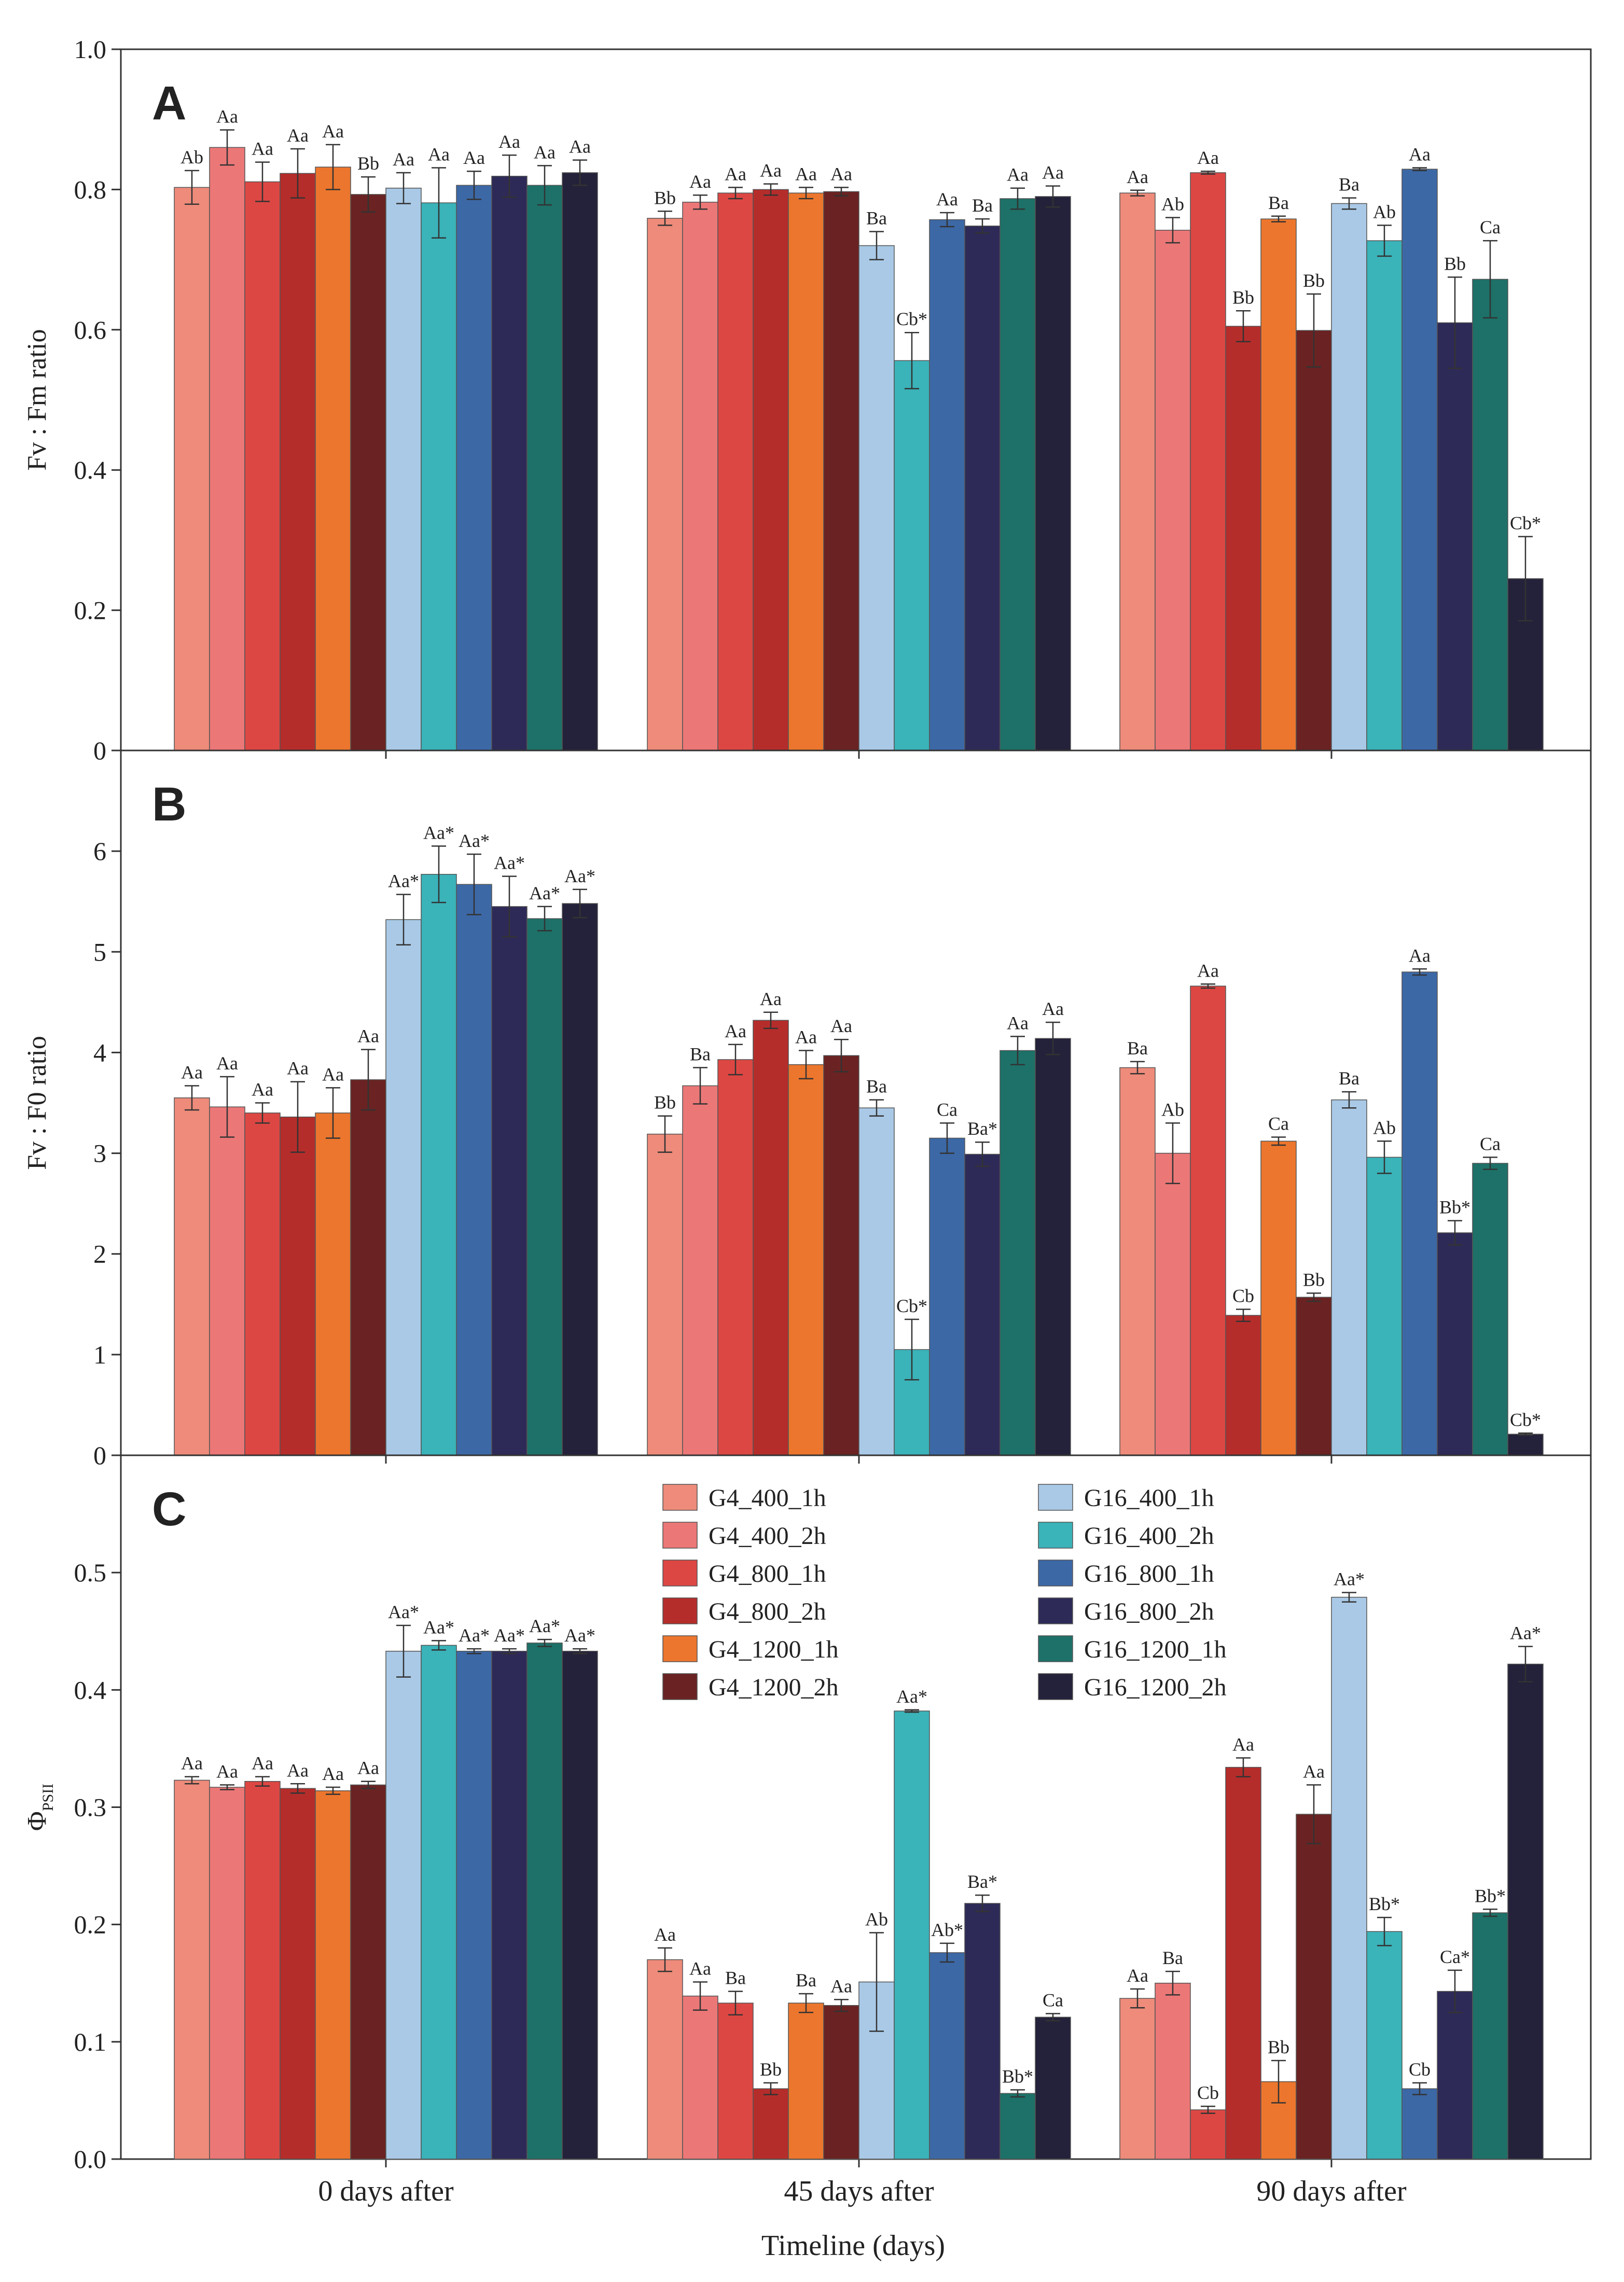 The width and height of the screenshot is (1624, 2282). What do you see at coordinates (1208, 2135) in the screenshot?
I see `bar-c-G4_800_1h` at bounding box center [1208, 2135].